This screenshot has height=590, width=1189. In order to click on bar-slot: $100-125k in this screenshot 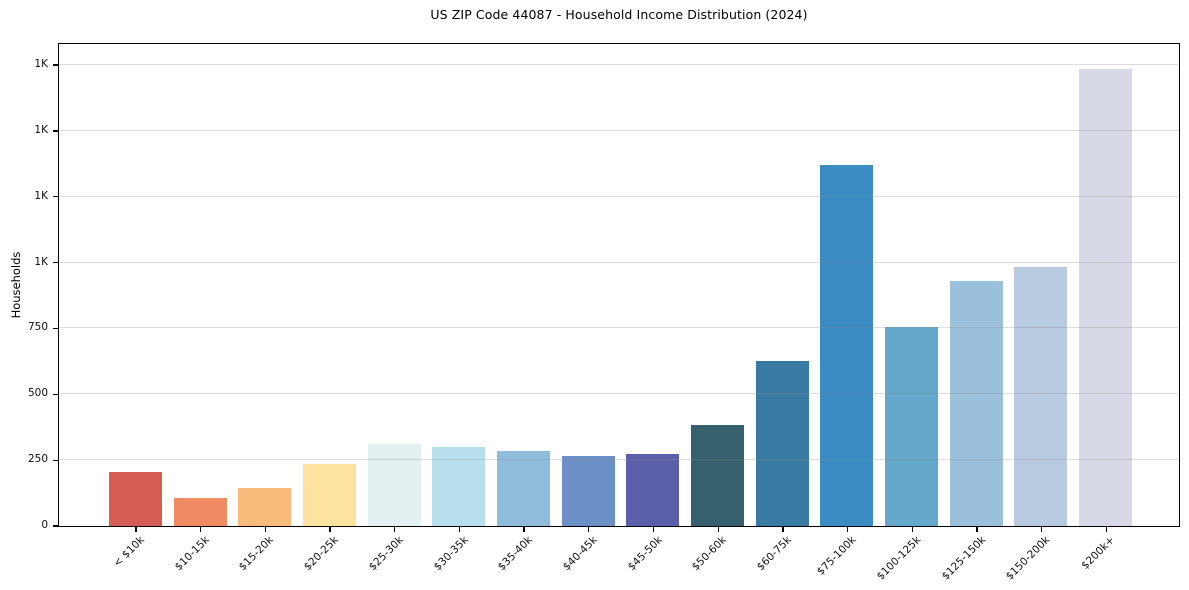, I will do `click(909, 313)`.